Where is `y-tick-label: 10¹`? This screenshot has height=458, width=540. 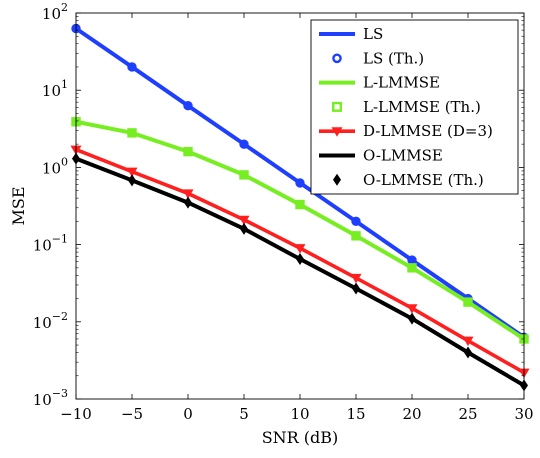
y-tick-label: 10¹ is located at coordinates (55, 89).